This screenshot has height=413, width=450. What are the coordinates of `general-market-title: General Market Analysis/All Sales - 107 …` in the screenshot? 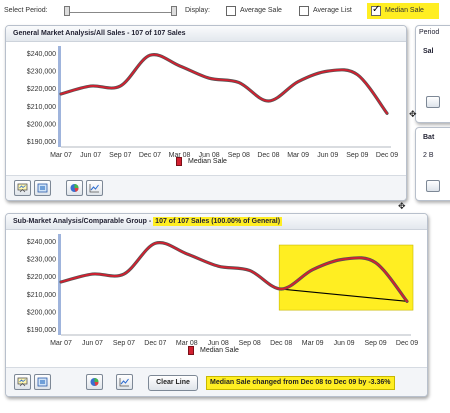 It's located at (206, 34).